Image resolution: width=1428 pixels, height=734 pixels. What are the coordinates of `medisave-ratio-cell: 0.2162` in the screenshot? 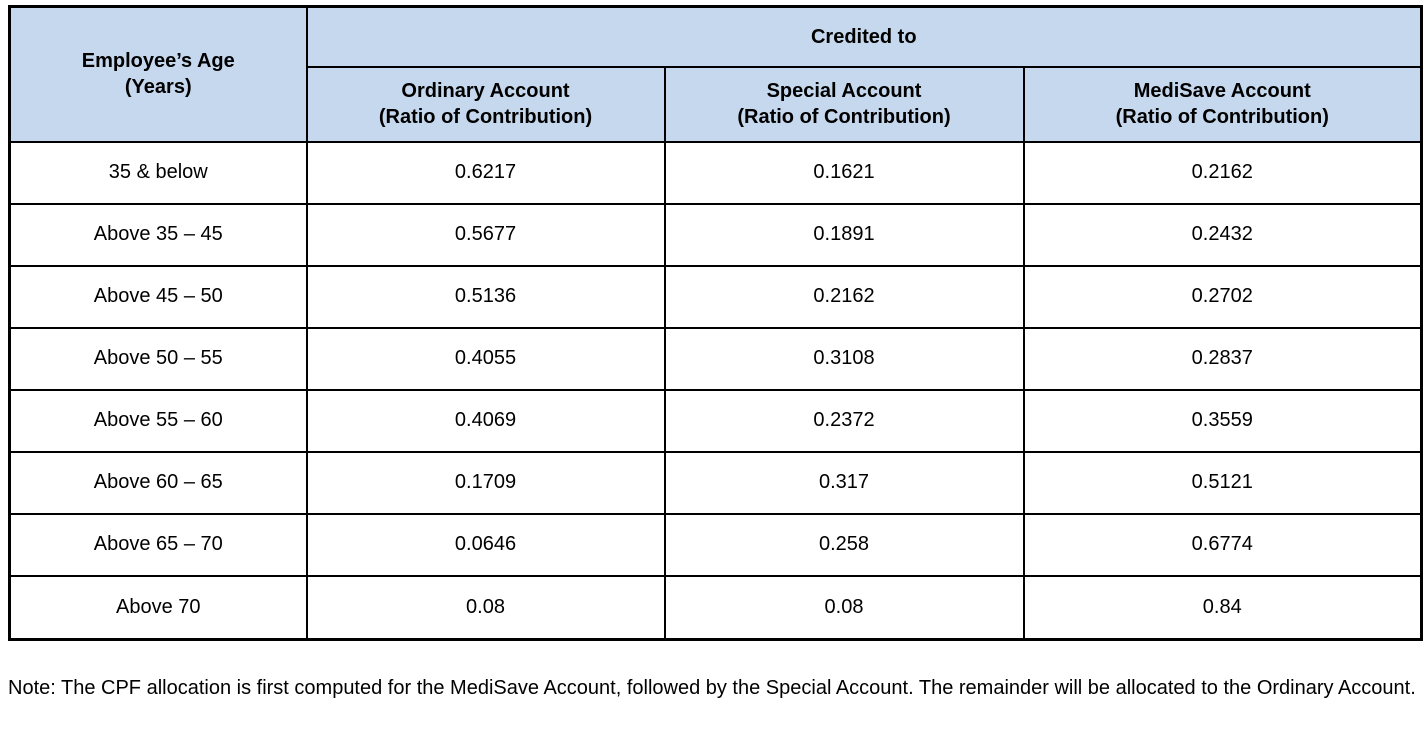 It's located at (1222, 172).